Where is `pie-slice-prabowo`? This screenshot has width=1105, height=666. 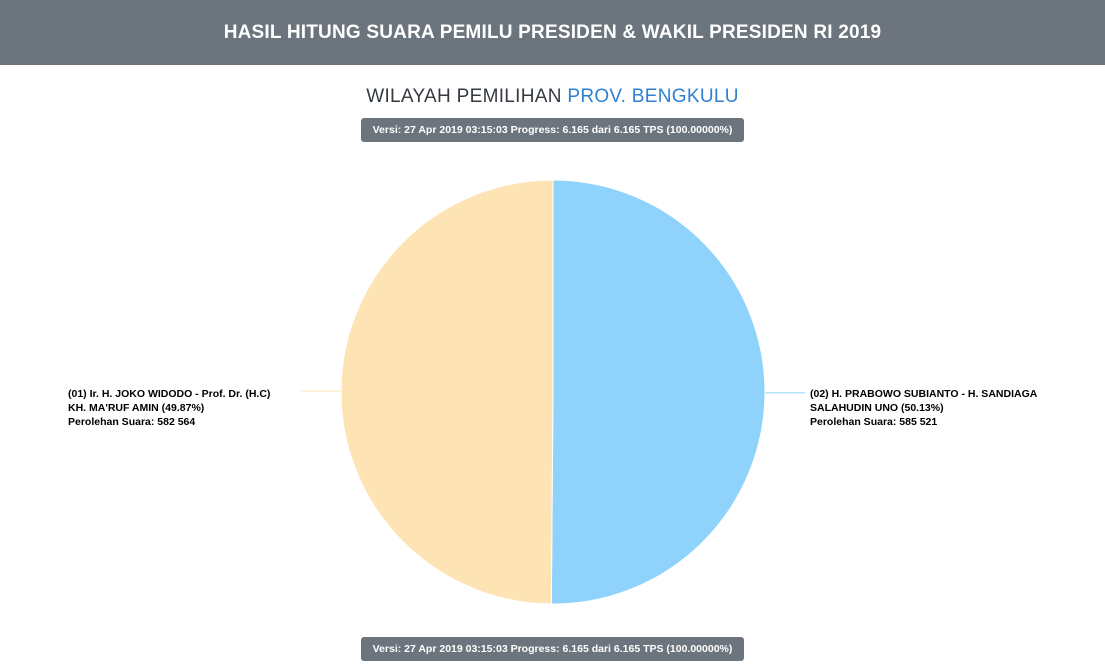
pie-slice-prabowo is located at coordinates (658, 392).